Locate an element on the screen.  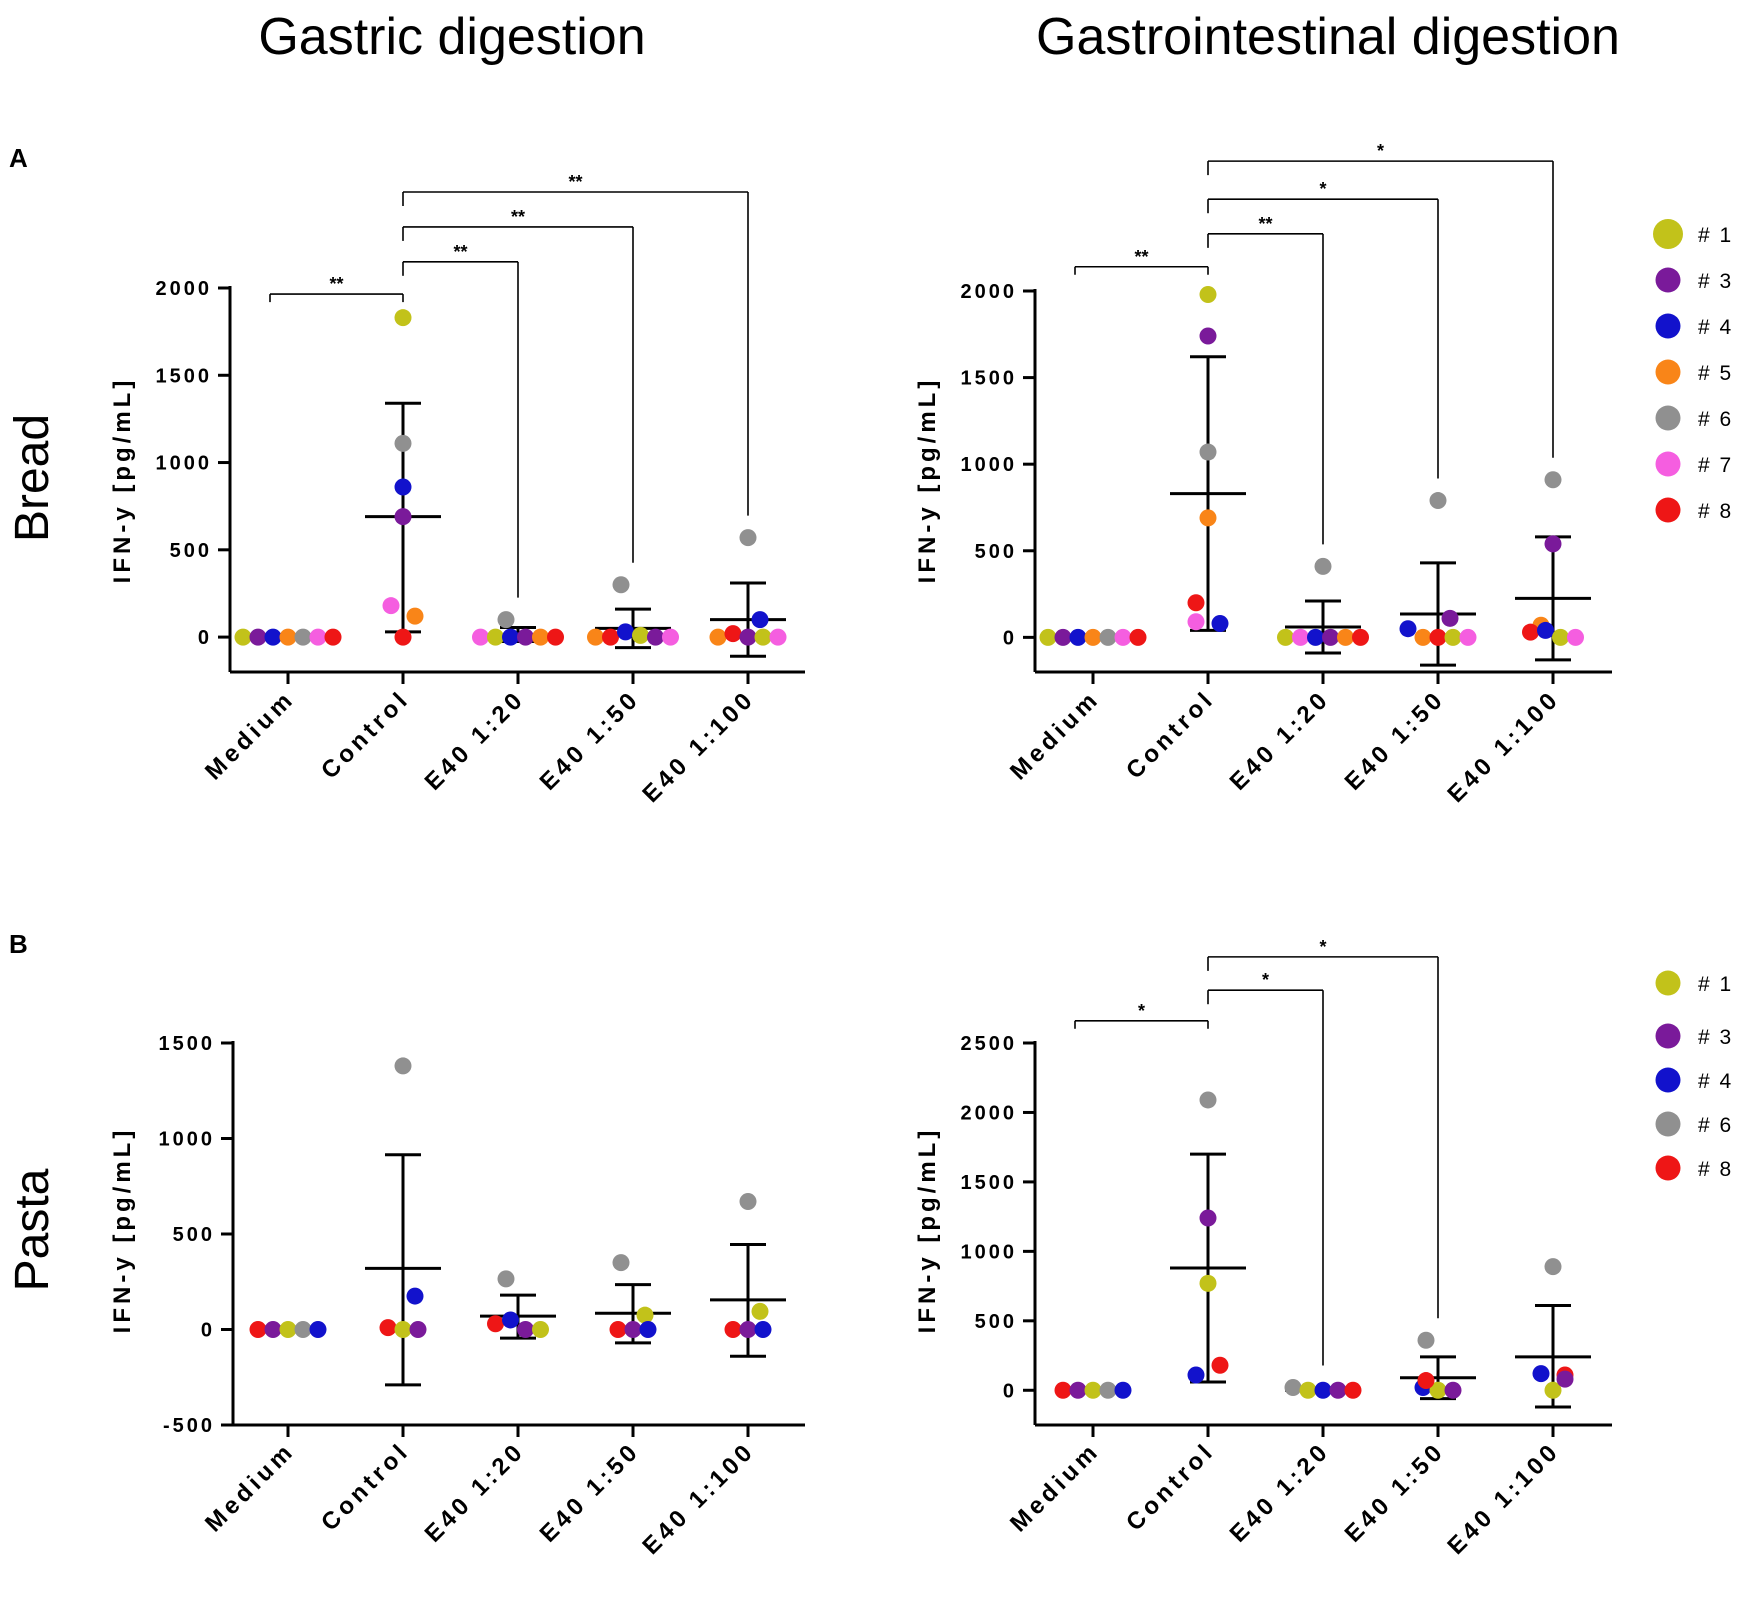
y-axis-title: IFN-y [pg/mL] is located at coordinates (927, 480).